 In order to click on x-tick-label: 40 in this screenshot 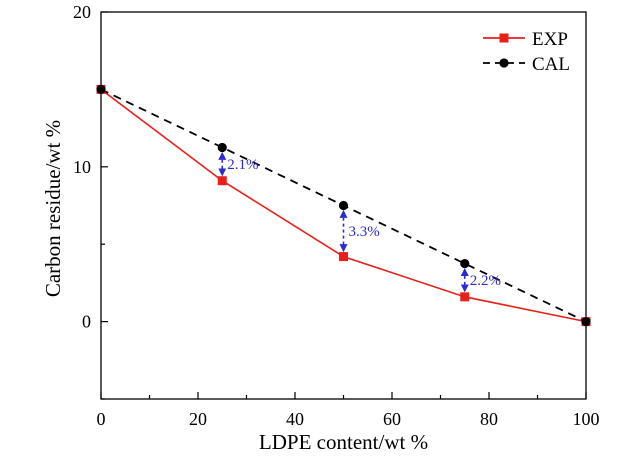, I will do `click(295, 419)`.